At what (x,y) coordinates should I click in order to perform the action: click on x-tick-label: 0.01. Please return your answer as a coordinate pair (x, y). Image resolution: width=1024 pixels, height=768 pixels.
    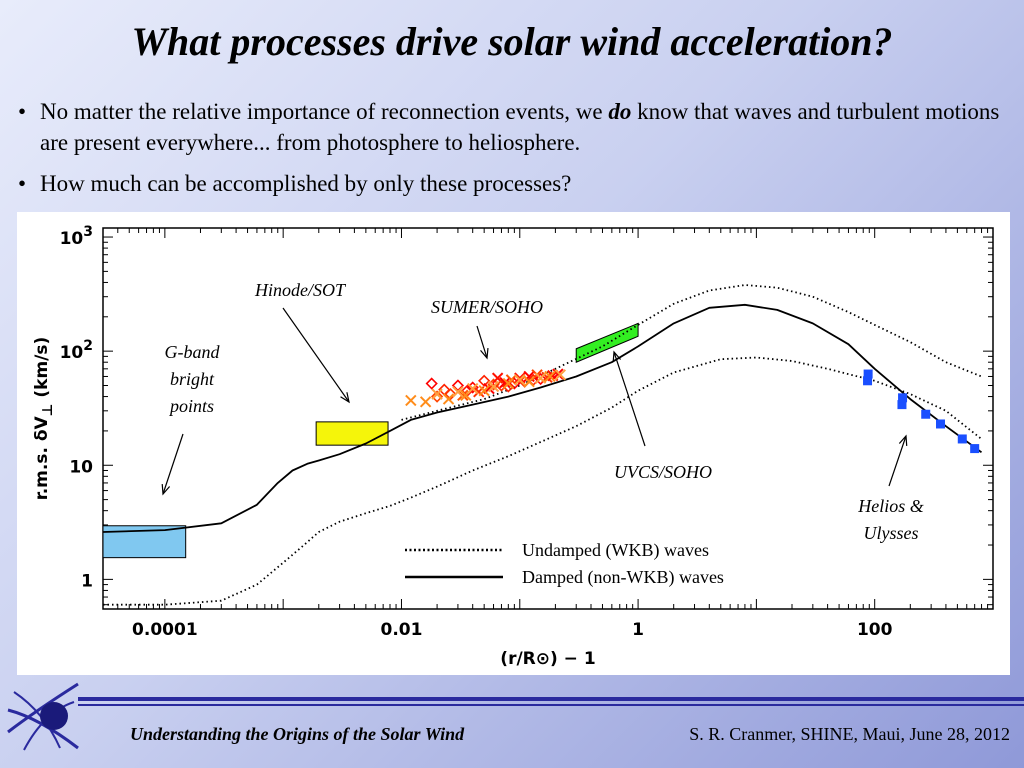
    Looking at the image, I should click on (401, 630).